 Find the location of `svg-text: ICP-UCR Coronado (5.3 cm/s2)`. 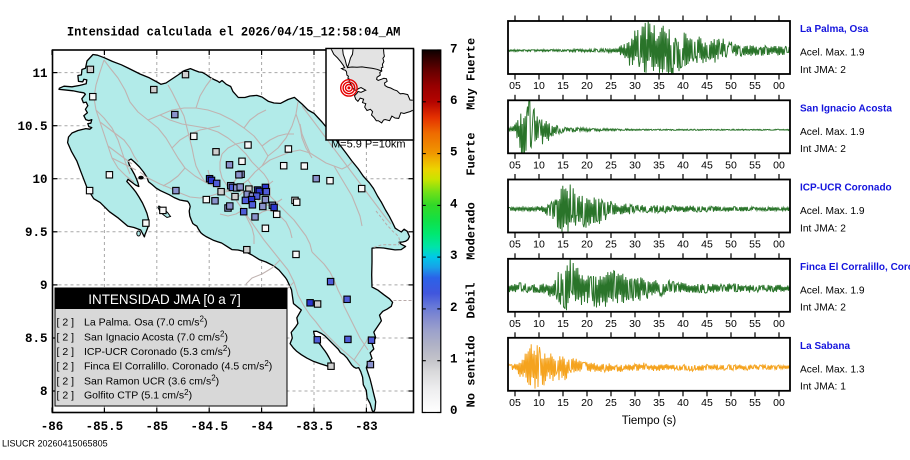

svg-text: ICP-UCR Coronado (5.3 cm/s2) is located at coordinates (157, 351).